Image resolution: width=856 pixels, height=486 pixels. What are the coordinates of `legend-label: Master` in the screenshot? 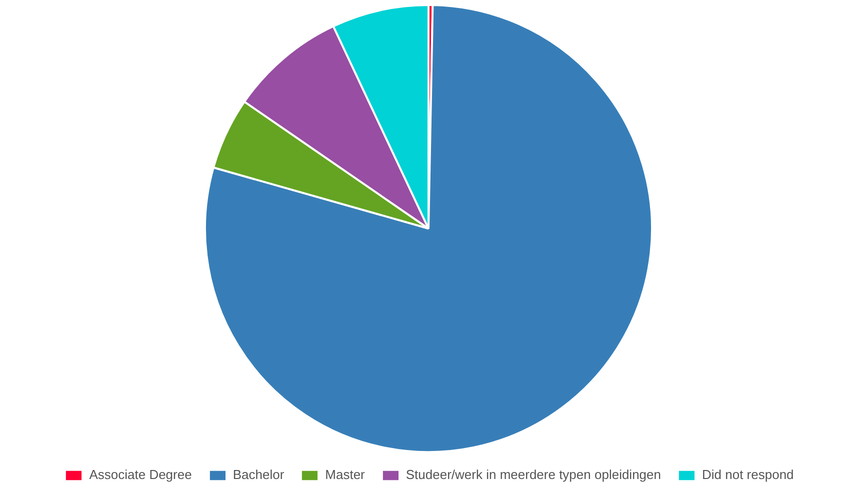 It's located at (345, 474).